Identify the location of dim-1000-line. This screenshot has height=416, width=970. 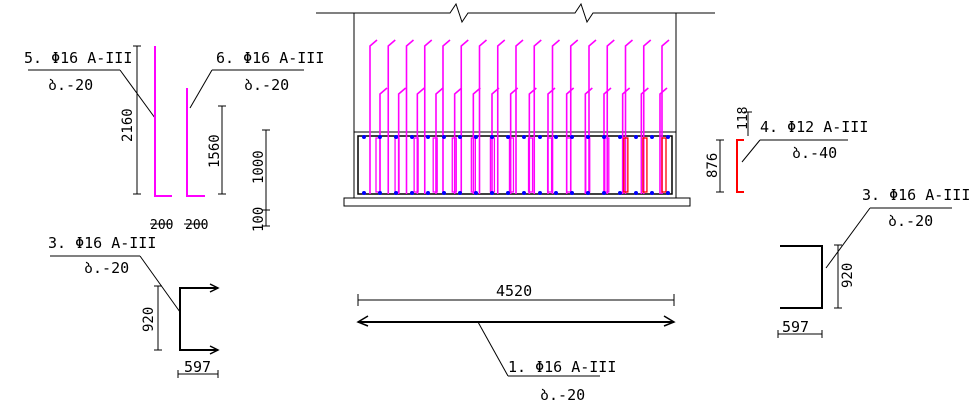
(266, 178).